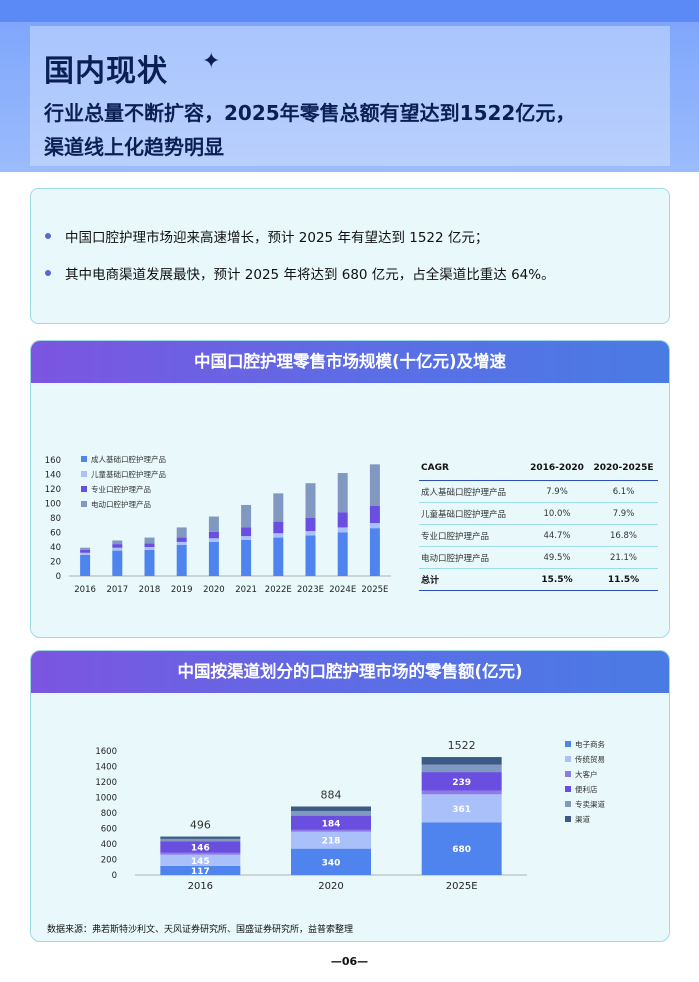  I want to click on y-tick-label: 140, so click(53, 476).